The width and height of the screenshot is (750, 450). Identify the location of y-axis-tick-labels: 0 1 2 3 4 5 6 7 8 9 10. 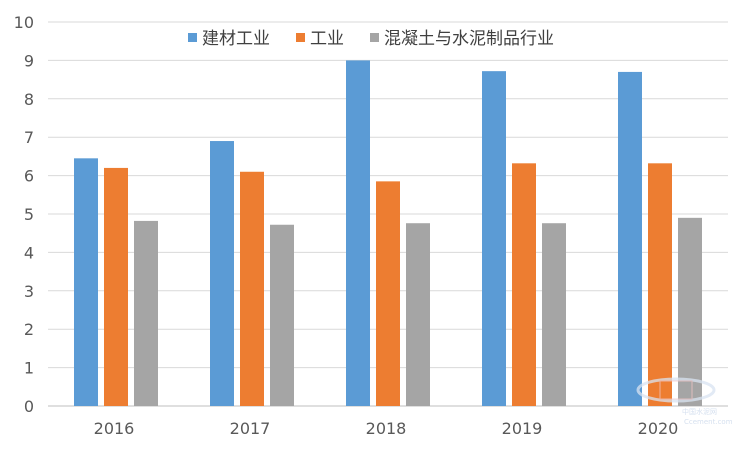
(24, 214).